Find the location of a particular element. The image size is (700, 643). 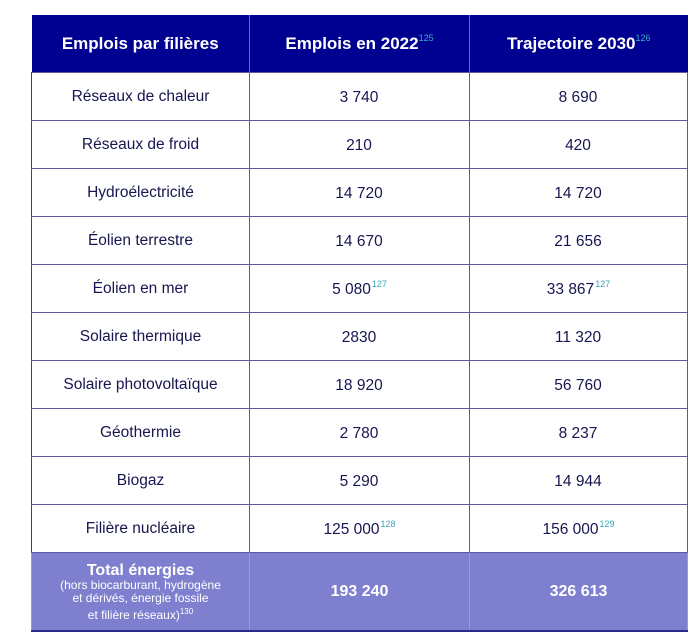

jobs-2022-cell: 14 720 is located at coordinates (359, 192).